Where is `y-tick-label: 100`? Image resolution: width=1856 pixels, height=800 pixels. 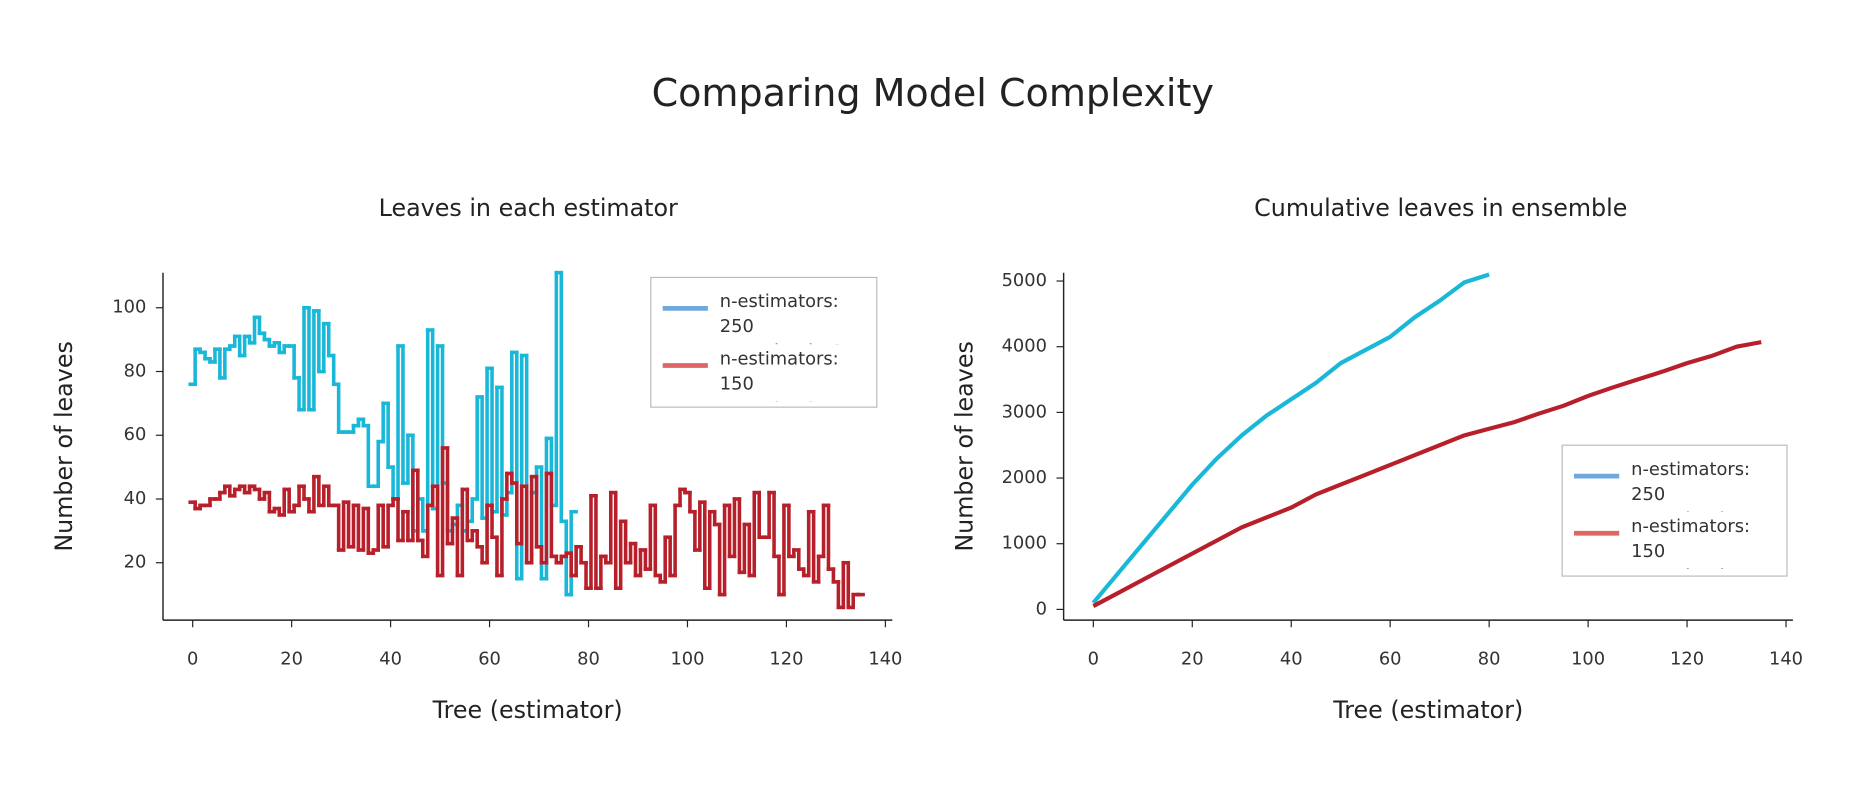 y-tick-label: 100 is located at coordinates (129, 307).